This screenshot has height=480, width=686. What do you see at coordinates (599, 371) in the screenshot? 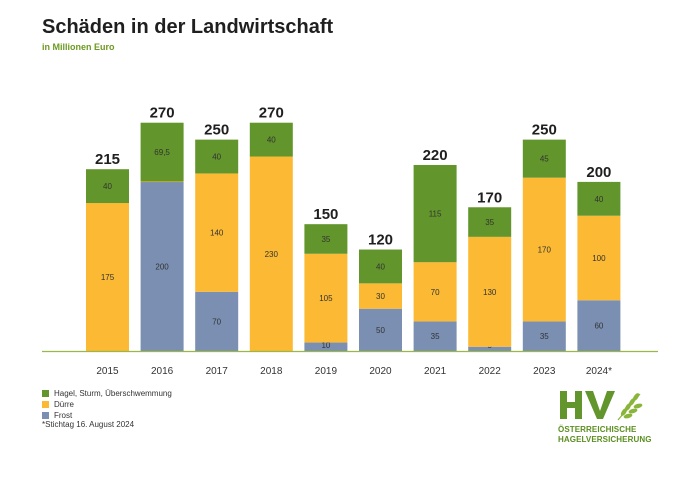
I see `x-tick-label-2024*: 2024*` at bounding box center [599, 371].